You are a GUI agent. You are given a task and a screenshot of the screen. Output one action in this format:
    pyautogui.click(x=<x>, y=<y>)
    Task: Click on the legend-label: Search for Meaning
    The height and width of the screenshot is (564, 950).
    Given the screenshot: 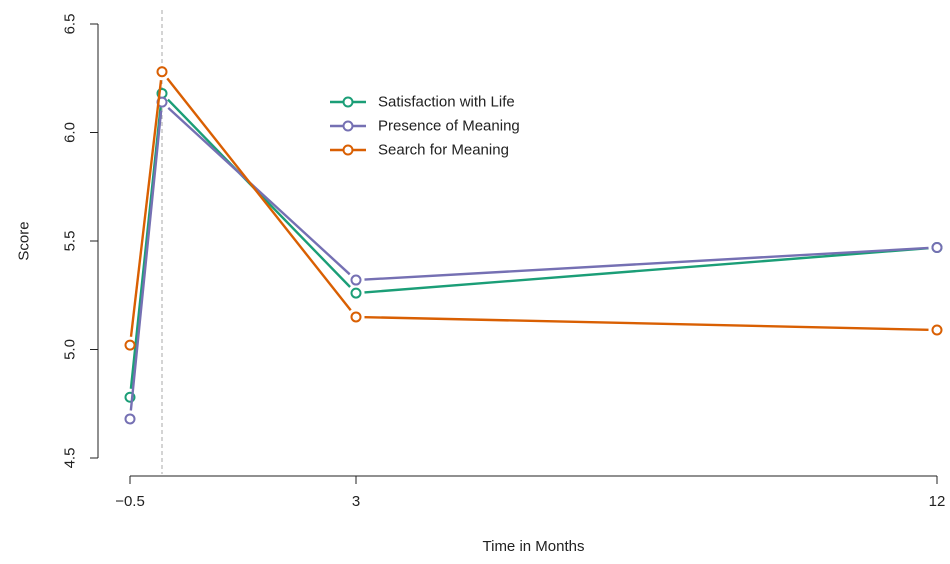 What is the action you would take?
    pyautogui.click(x=443, y=150)
    